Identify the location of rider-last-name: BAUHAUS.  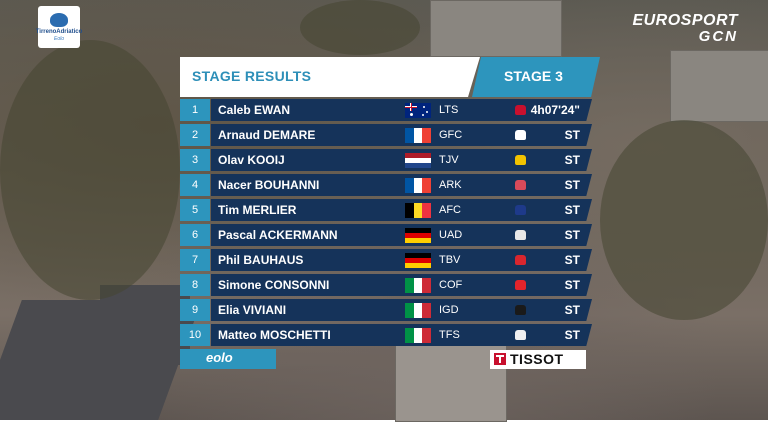
(273, 260).